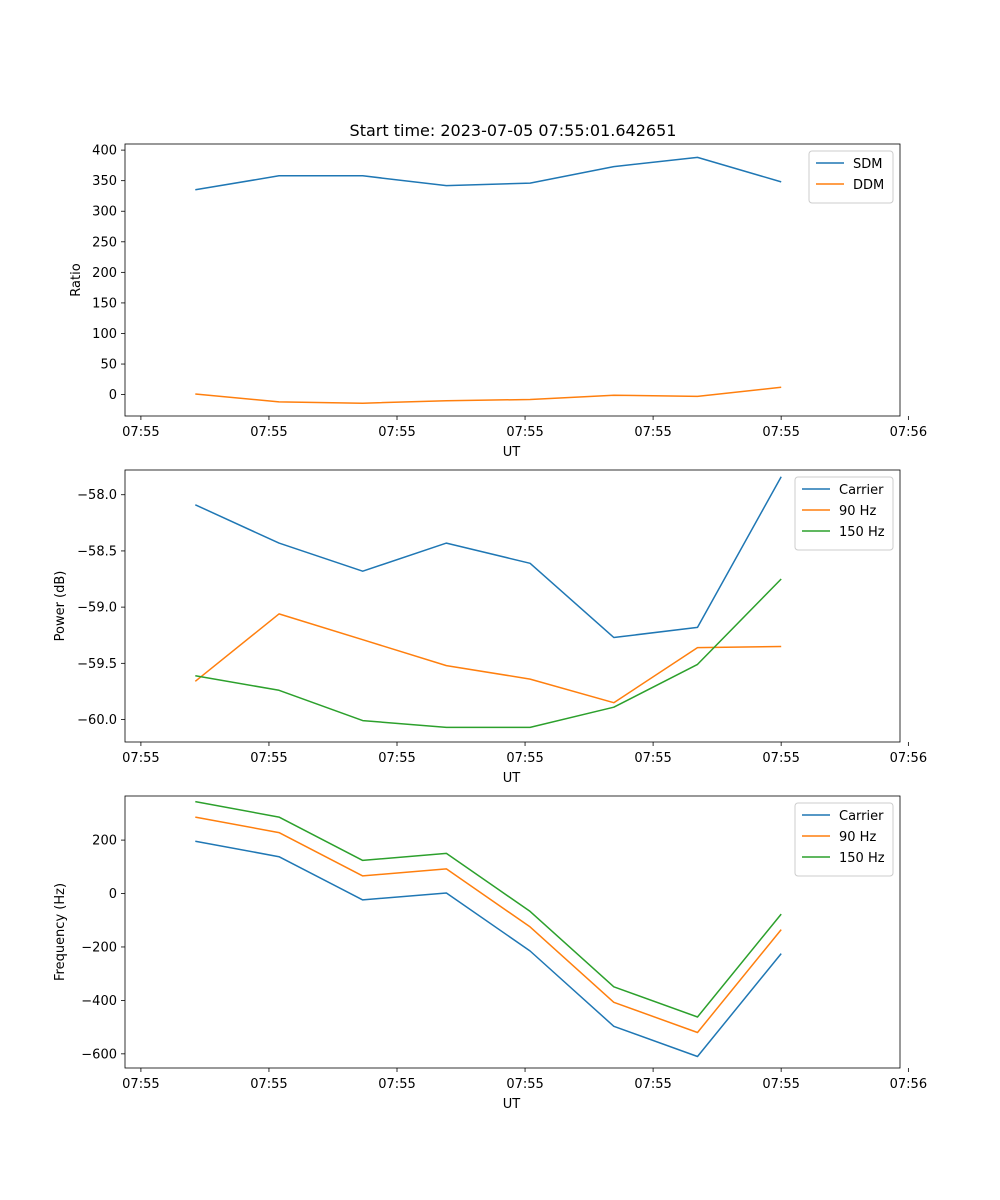  Describe the element at coordinates (104, 334) in the screenshot. I see `y-tick-label: 100` at that location.